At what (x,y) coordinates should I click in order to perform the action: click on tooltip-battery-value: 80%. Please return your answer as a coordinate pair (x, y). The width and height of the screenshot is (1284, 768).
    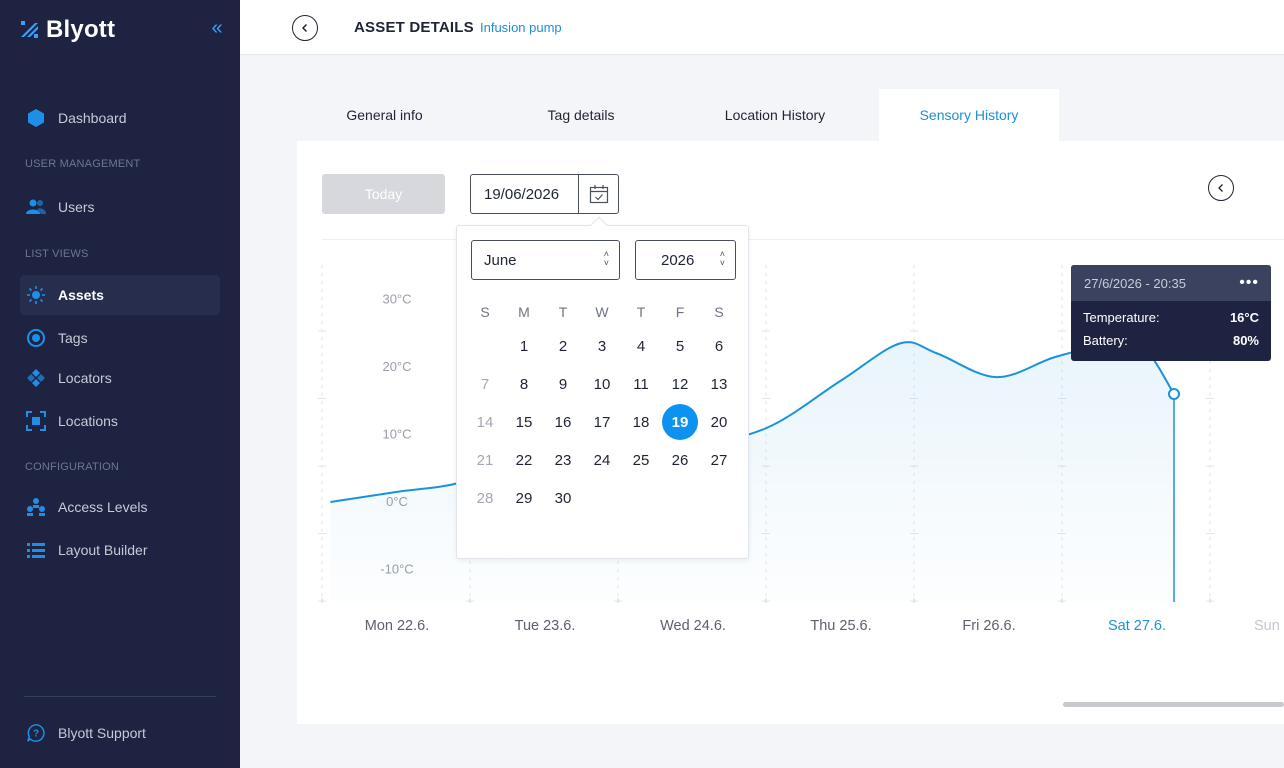
    Looking at the image, I should click on (1245, 340).